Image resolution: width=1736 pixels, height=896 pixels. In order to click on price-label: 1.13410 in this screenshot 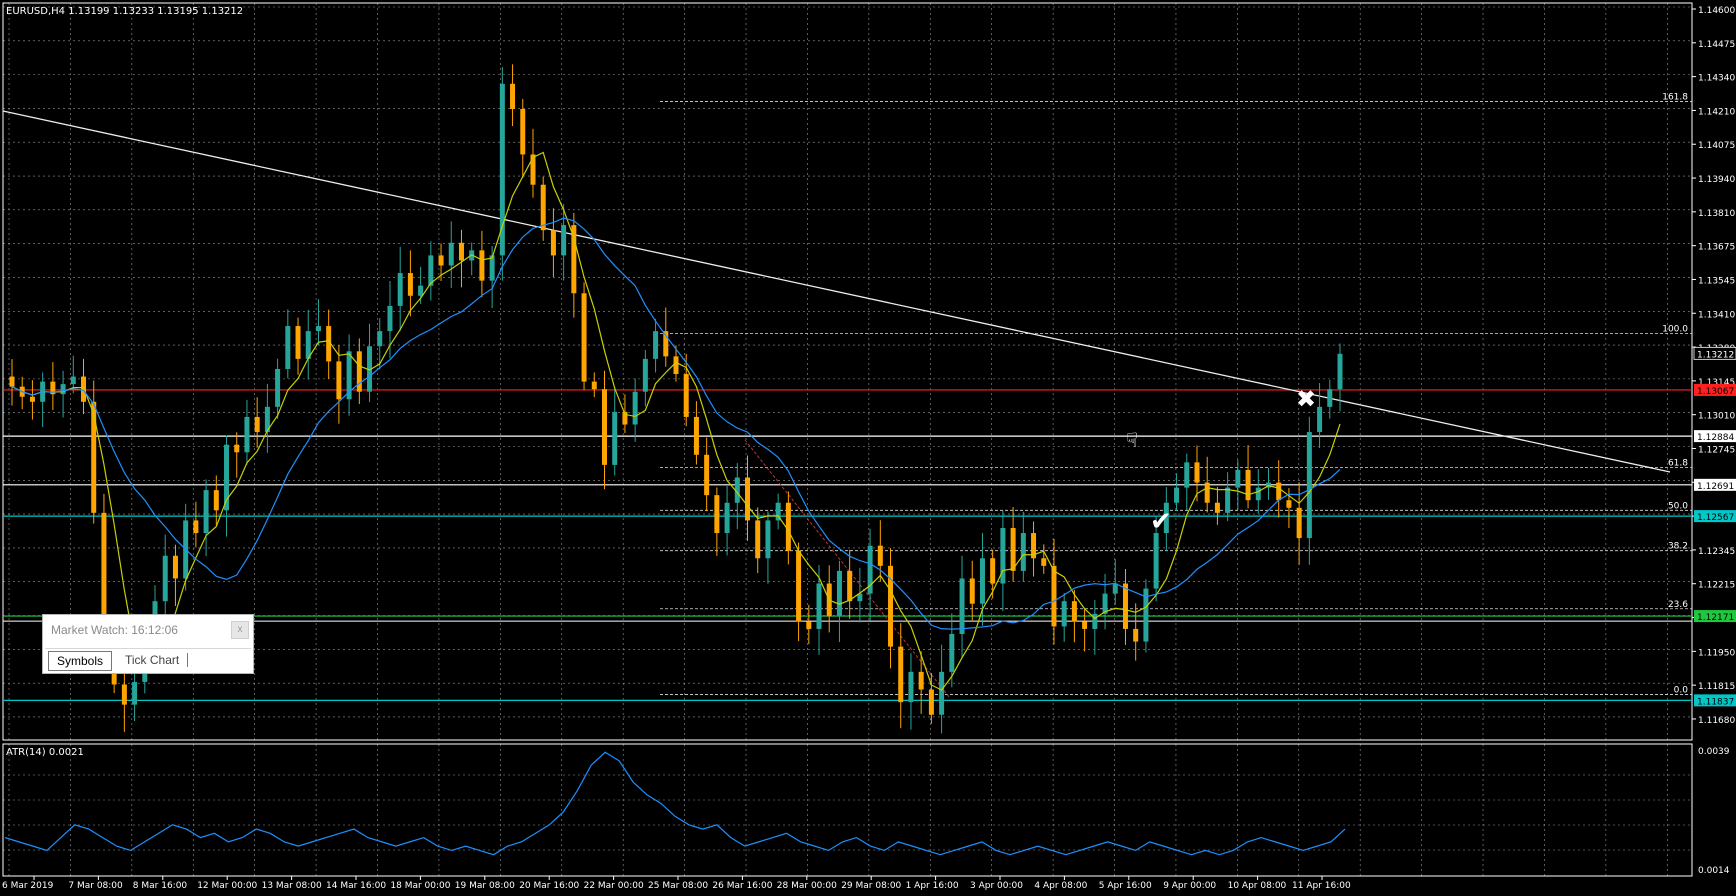, I will do `click(1716, 315)`.